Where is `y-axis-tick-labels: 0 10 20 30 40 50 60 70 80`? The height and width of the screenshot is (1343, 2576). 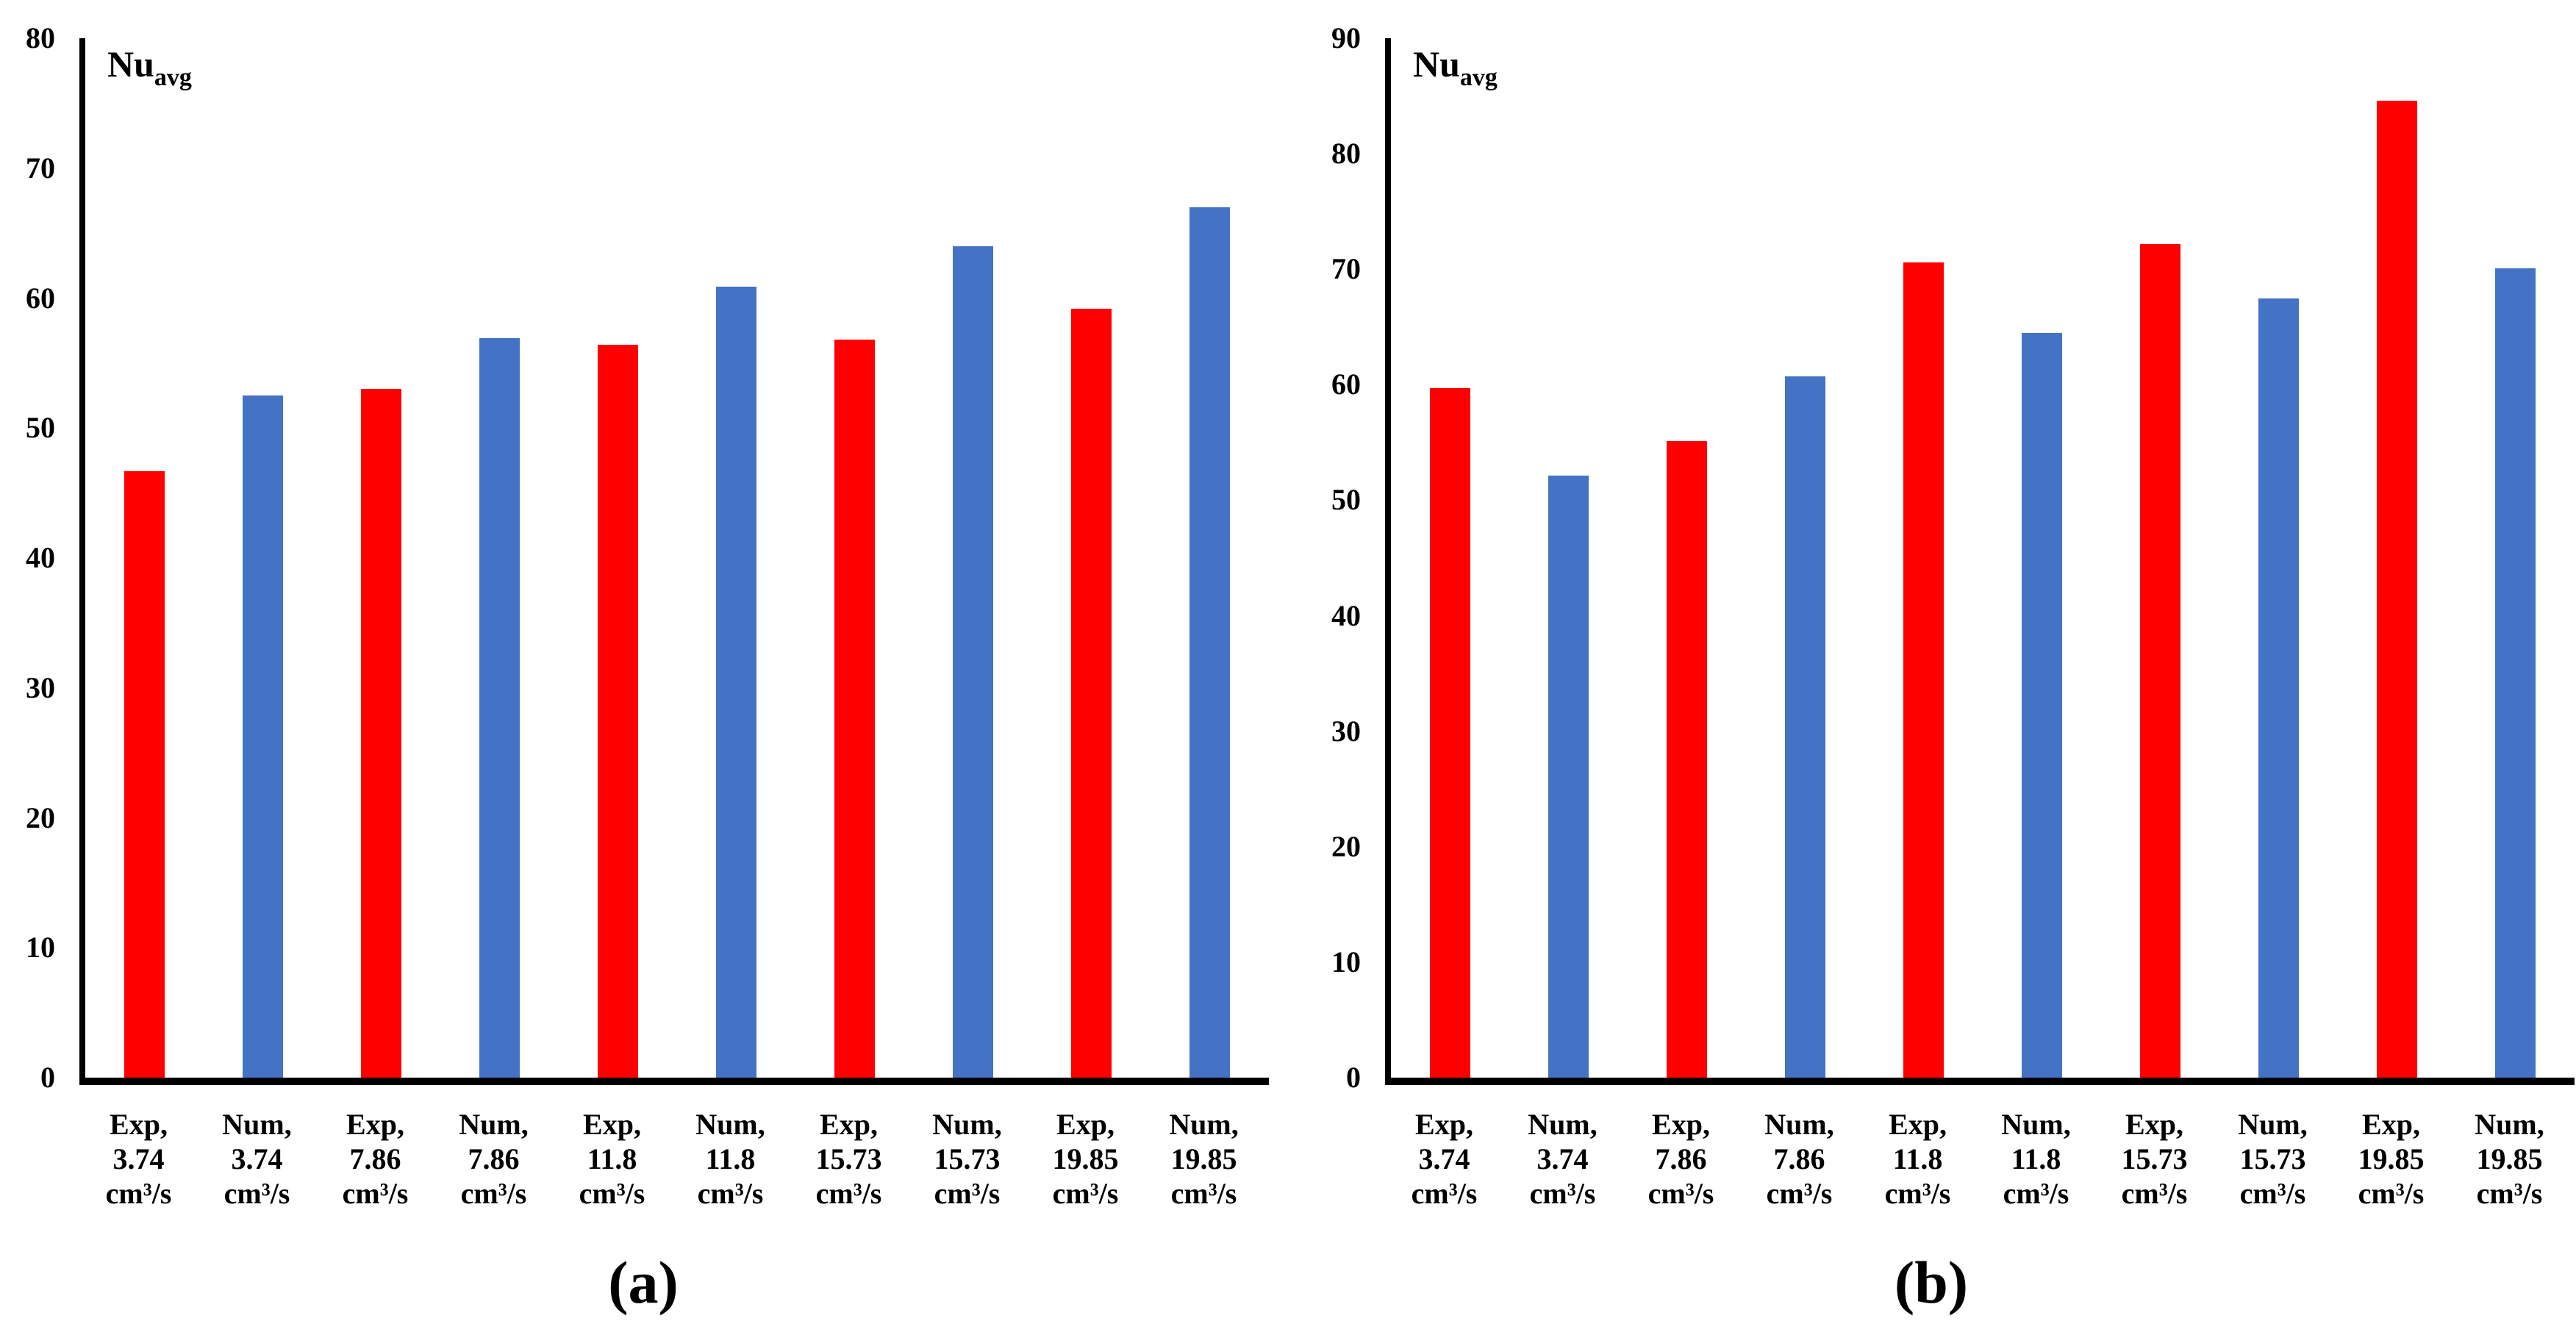
y-axis-tick-labels: 0 10 20 30 40 50 60 70 80 is located at coordinates (28, 558).